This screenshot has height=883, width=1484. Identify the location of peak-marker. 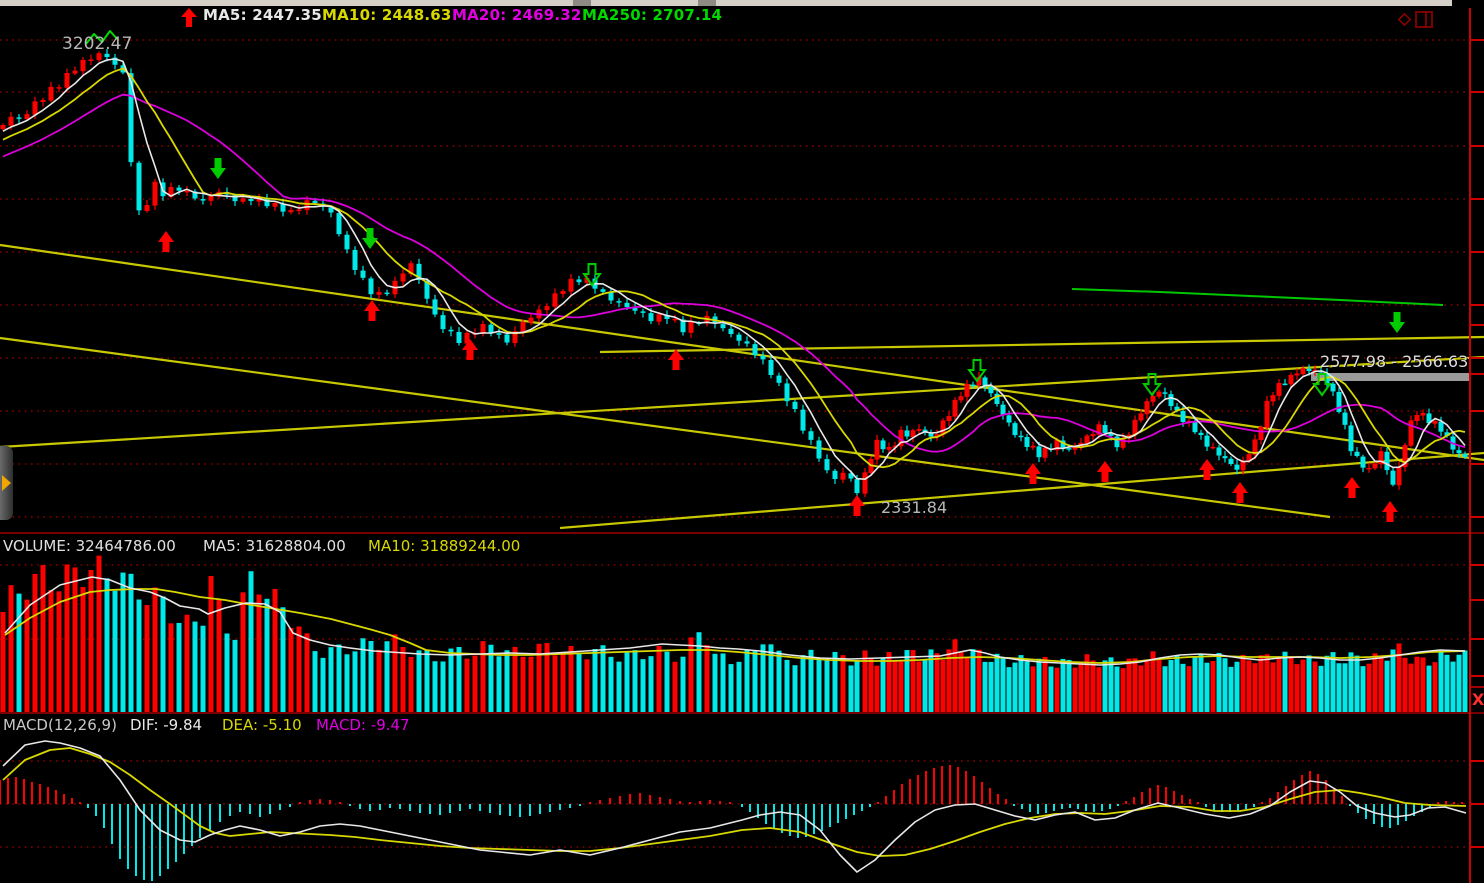
(102, 37).